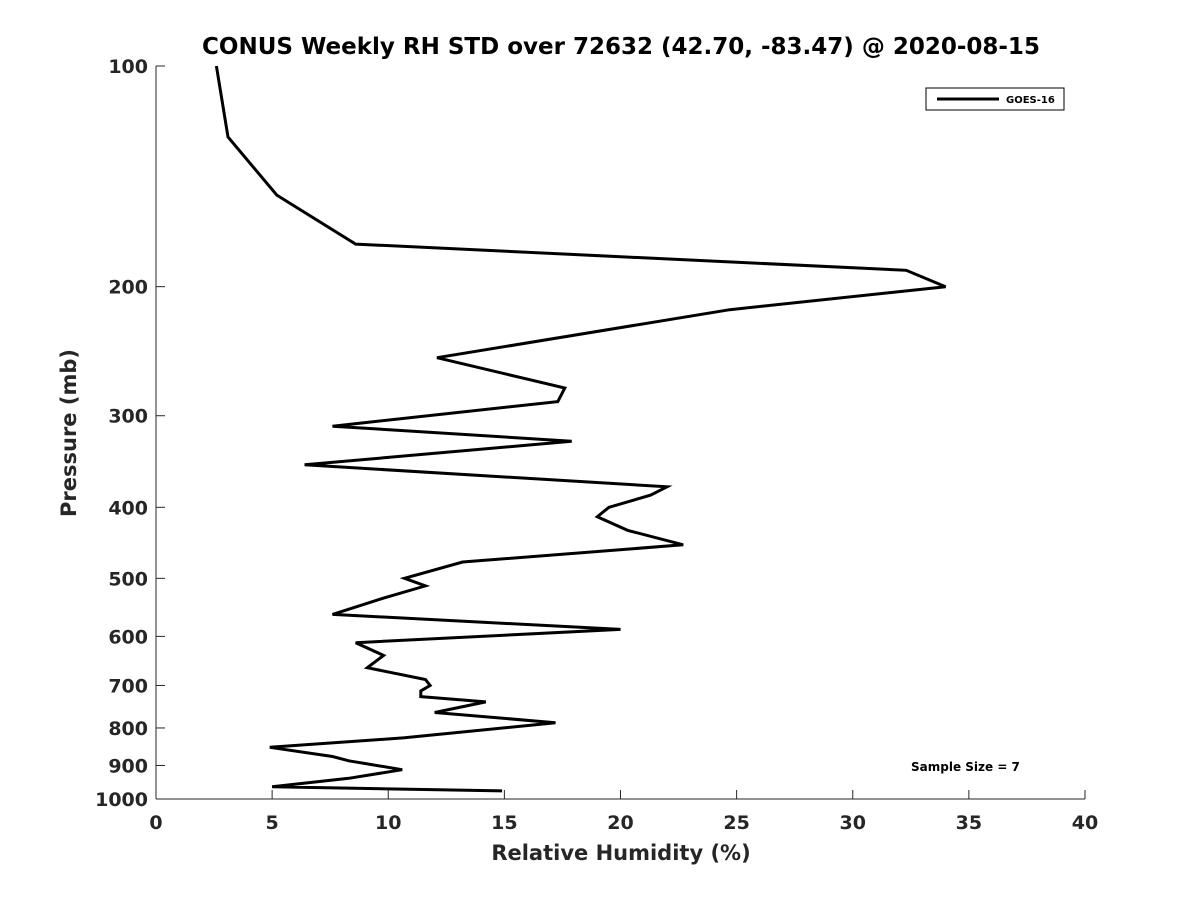 The height and width of the screenshot is (900, 1200). I want to click on y-tick-label: 600, so click(128, 637).